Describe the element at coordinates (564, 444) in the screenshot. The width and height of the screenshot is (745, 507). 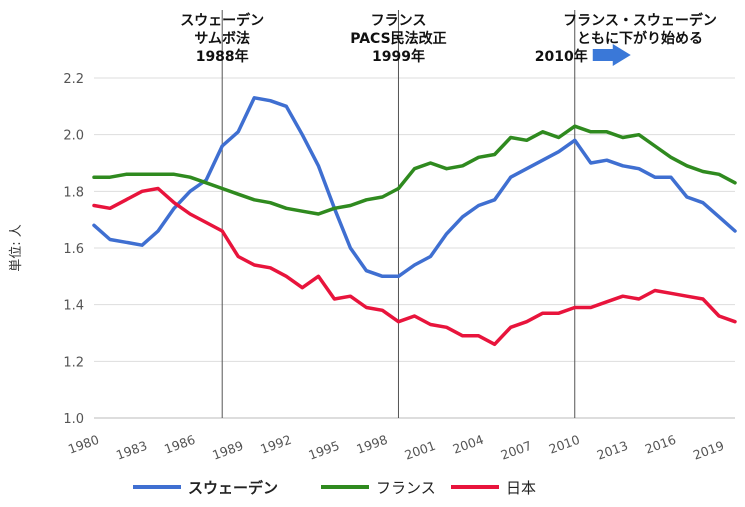
I see `x-tick-label: 2010` at that location.